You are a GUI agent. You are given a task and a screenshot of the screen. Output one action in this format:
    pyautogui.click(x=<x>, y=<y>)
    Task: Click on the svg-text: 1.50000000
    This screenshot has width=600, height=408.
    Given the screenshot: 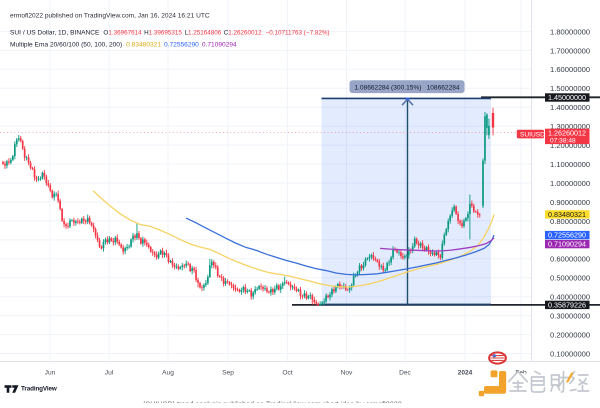 What is the action you would take?
    pyautogui.click(x=570, y=88)
    